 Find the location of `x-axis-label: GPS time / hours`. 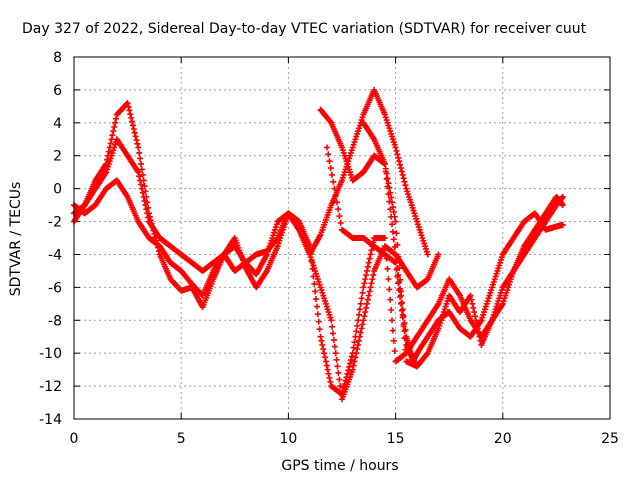

x-axis-label: GPS time / hours is located at coordinates (339, 466).